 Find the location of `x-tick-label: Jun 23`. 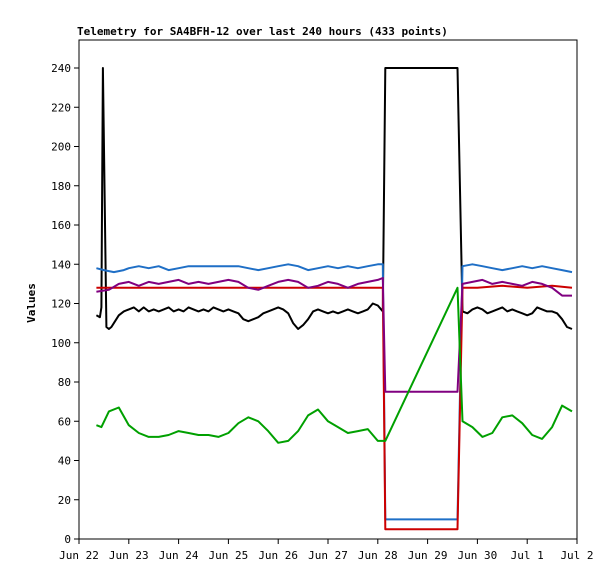

x-tick-label: Jun 23 is located at coordinates (129, 555).